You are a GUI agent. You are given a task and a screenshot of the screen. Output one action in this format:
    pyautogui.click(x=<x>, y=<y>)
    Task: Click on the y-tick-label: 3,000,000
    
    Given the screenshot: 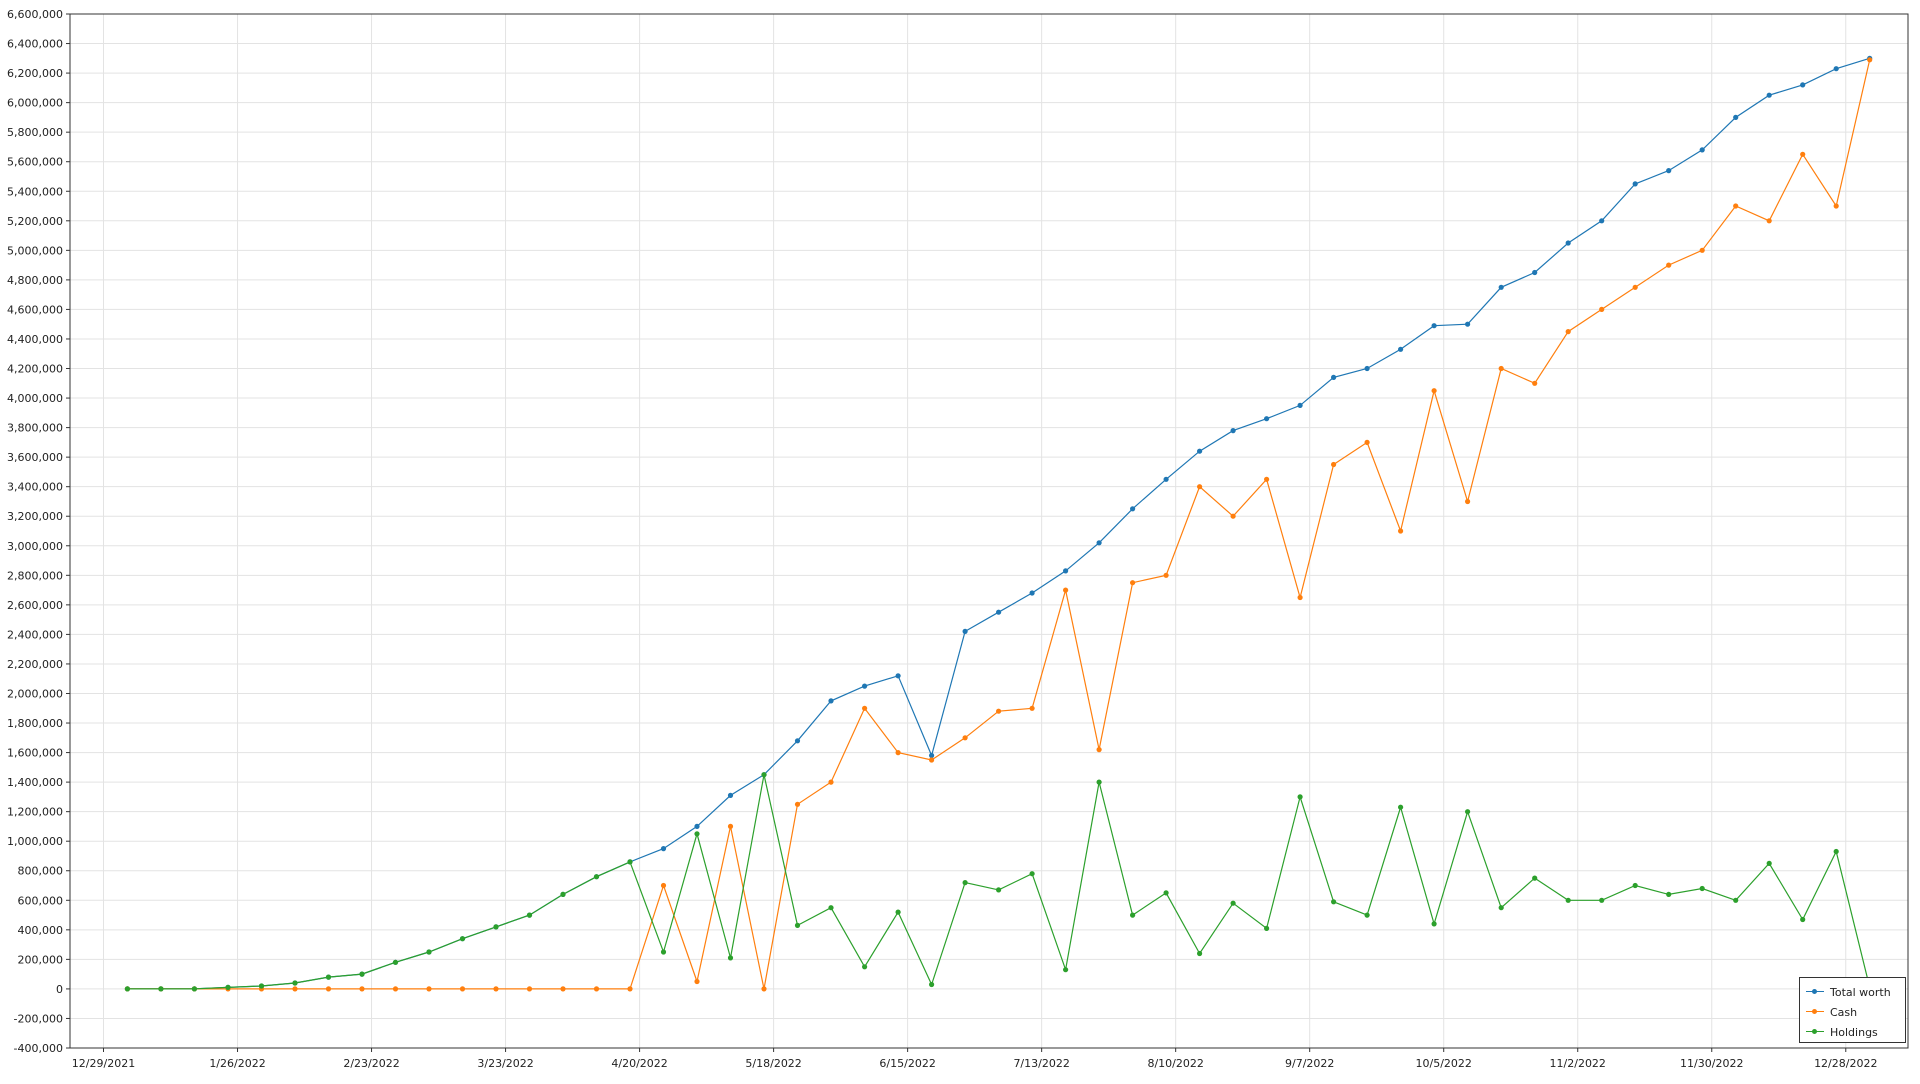 What is the action you would take?
    pyautogui.click(x=35, y=546)
    